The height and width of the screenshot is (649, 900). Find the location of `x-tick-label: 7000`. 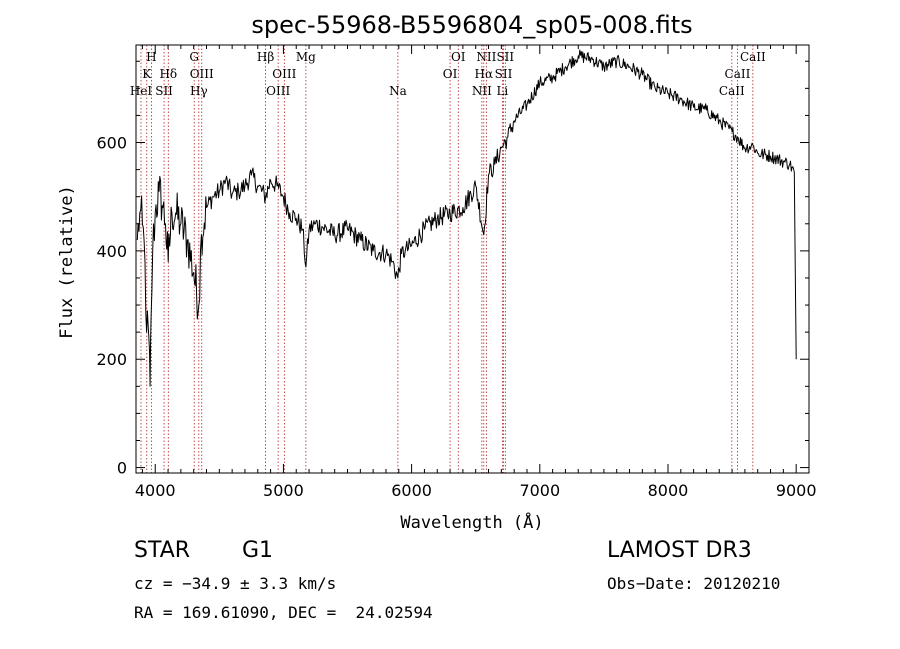

x-tick-label: 7000 is located at coordinates (539, 490).